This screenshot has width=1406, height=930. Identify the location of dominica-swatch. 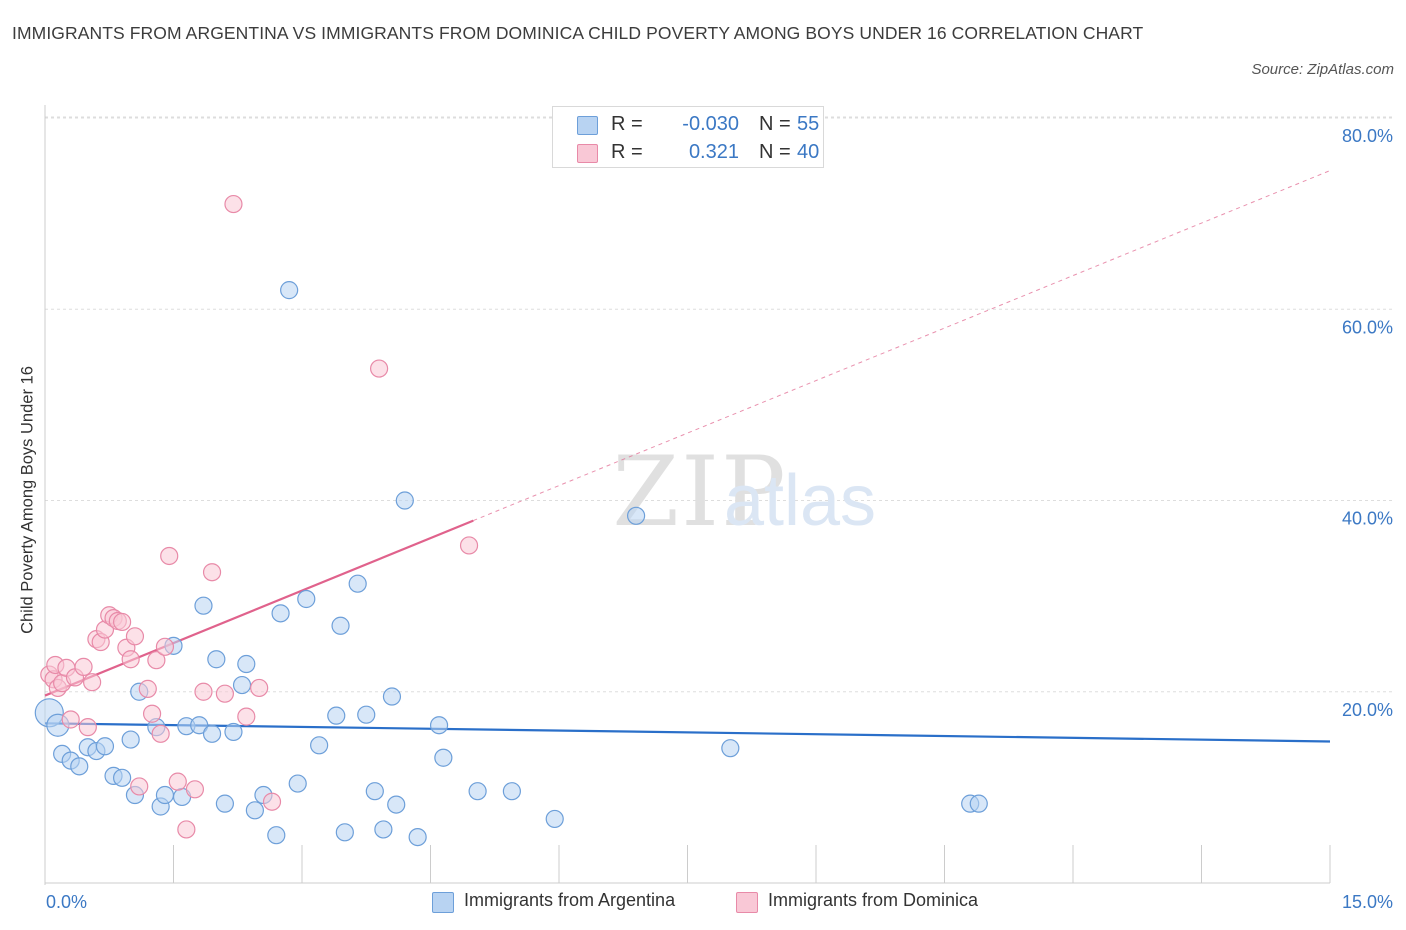
(587, 153).